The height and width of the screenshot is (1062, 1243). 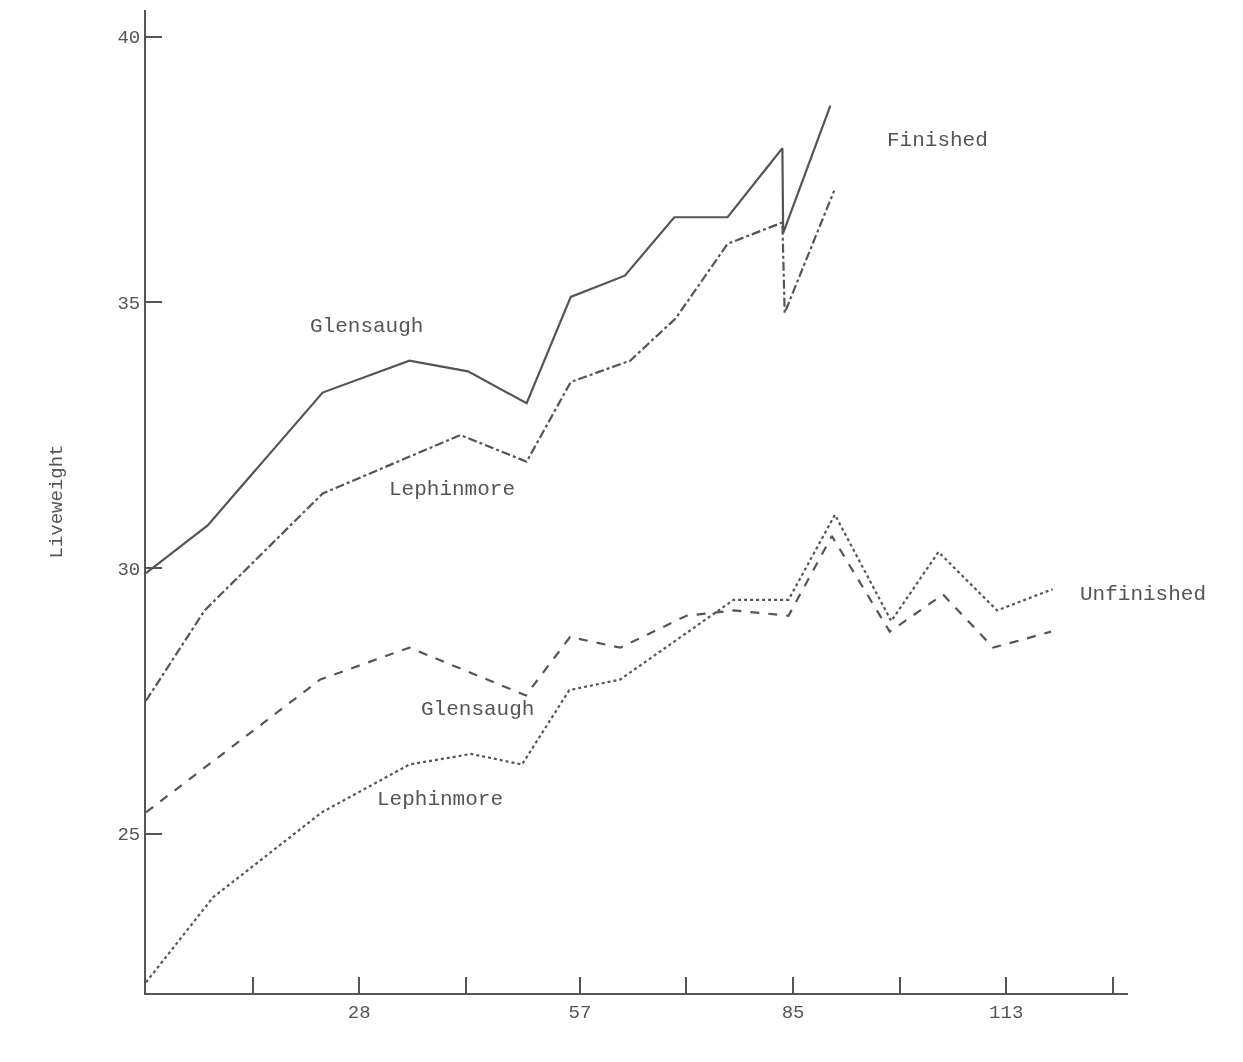 What do you see at coordinates (793, 1012) in the screenshot?
I see `x-tick-label: 85` at bounding box center [793, 1012].